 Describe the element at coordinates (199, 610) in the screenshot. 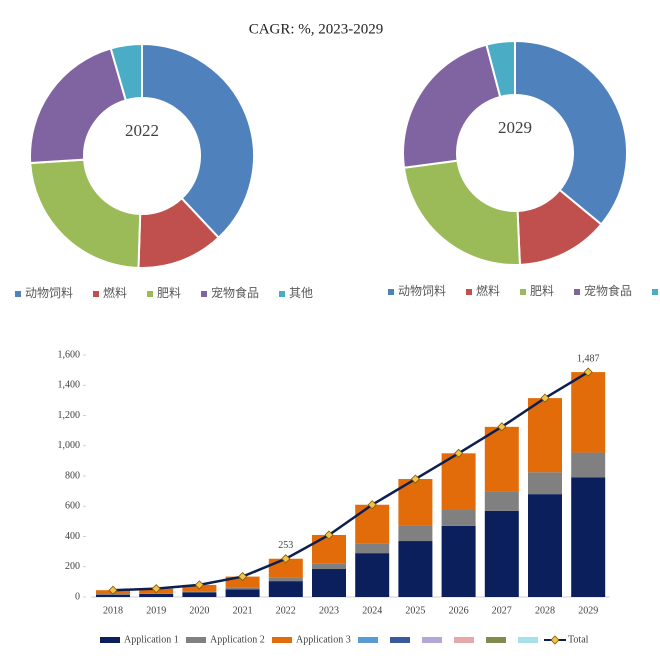

I see `x-tick-label: 2020` at that location.